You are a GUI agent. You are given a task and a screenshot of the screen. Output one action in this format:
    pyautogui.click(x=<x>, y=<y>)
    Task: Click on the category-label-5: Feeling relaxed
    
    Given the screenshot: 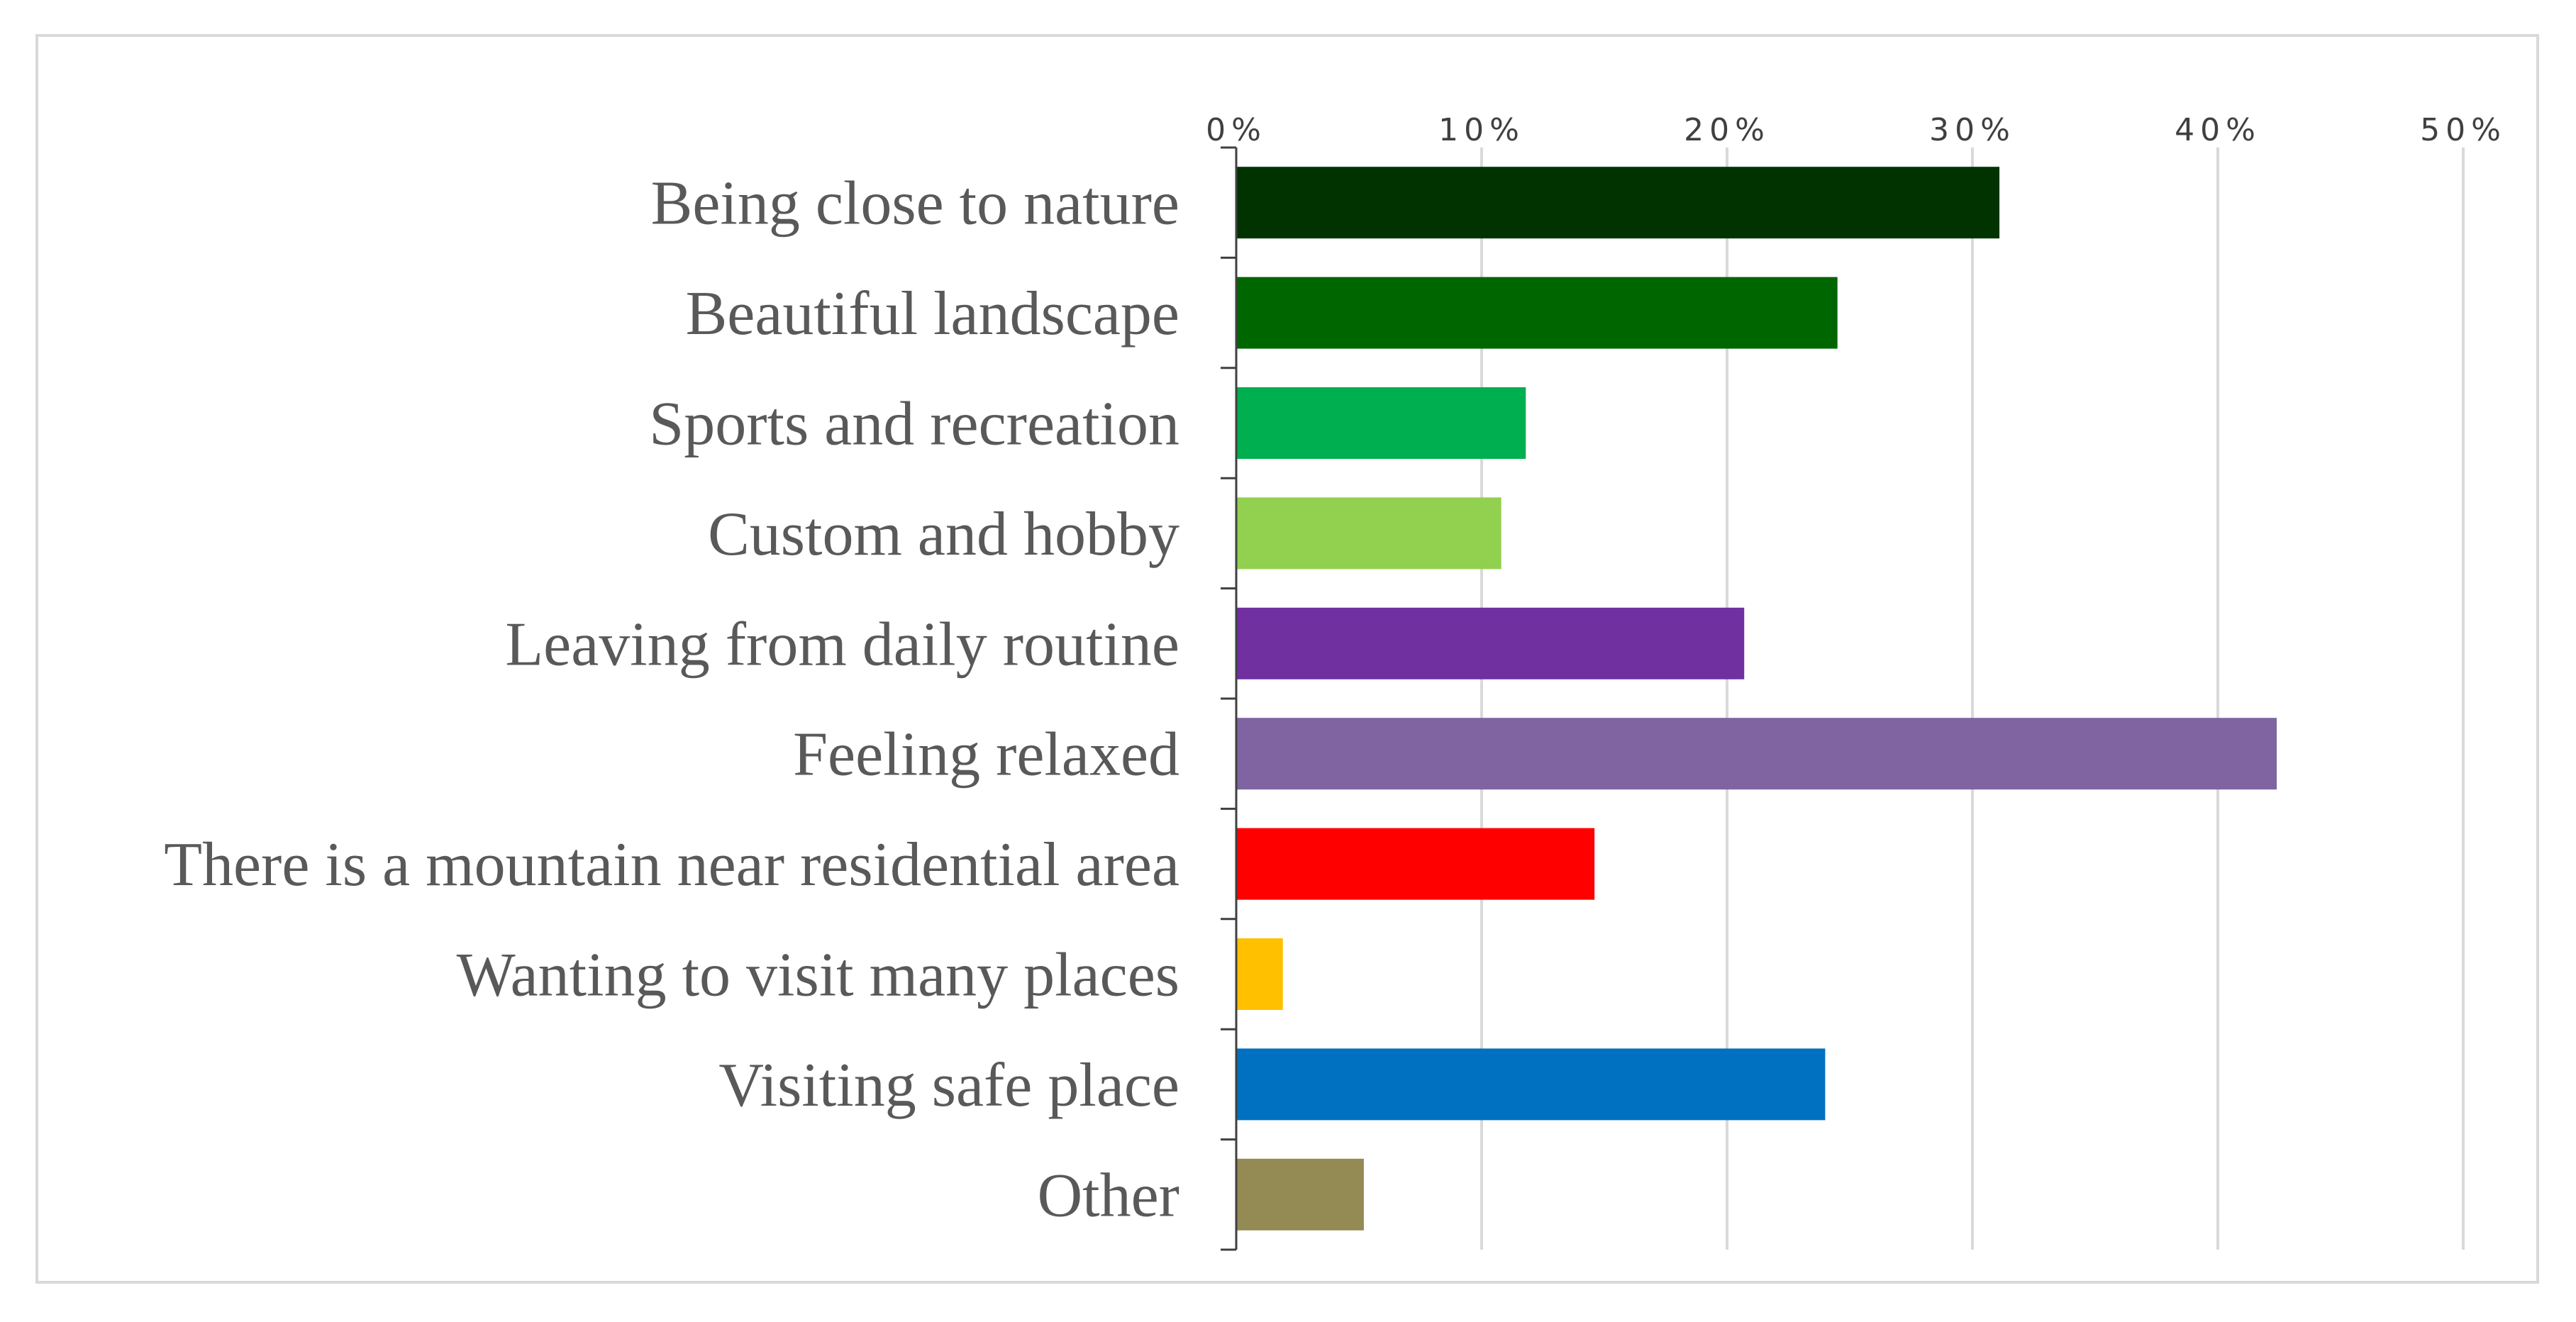 What is the action you would take?
    pyautogui.click(x=986, y=755)
    